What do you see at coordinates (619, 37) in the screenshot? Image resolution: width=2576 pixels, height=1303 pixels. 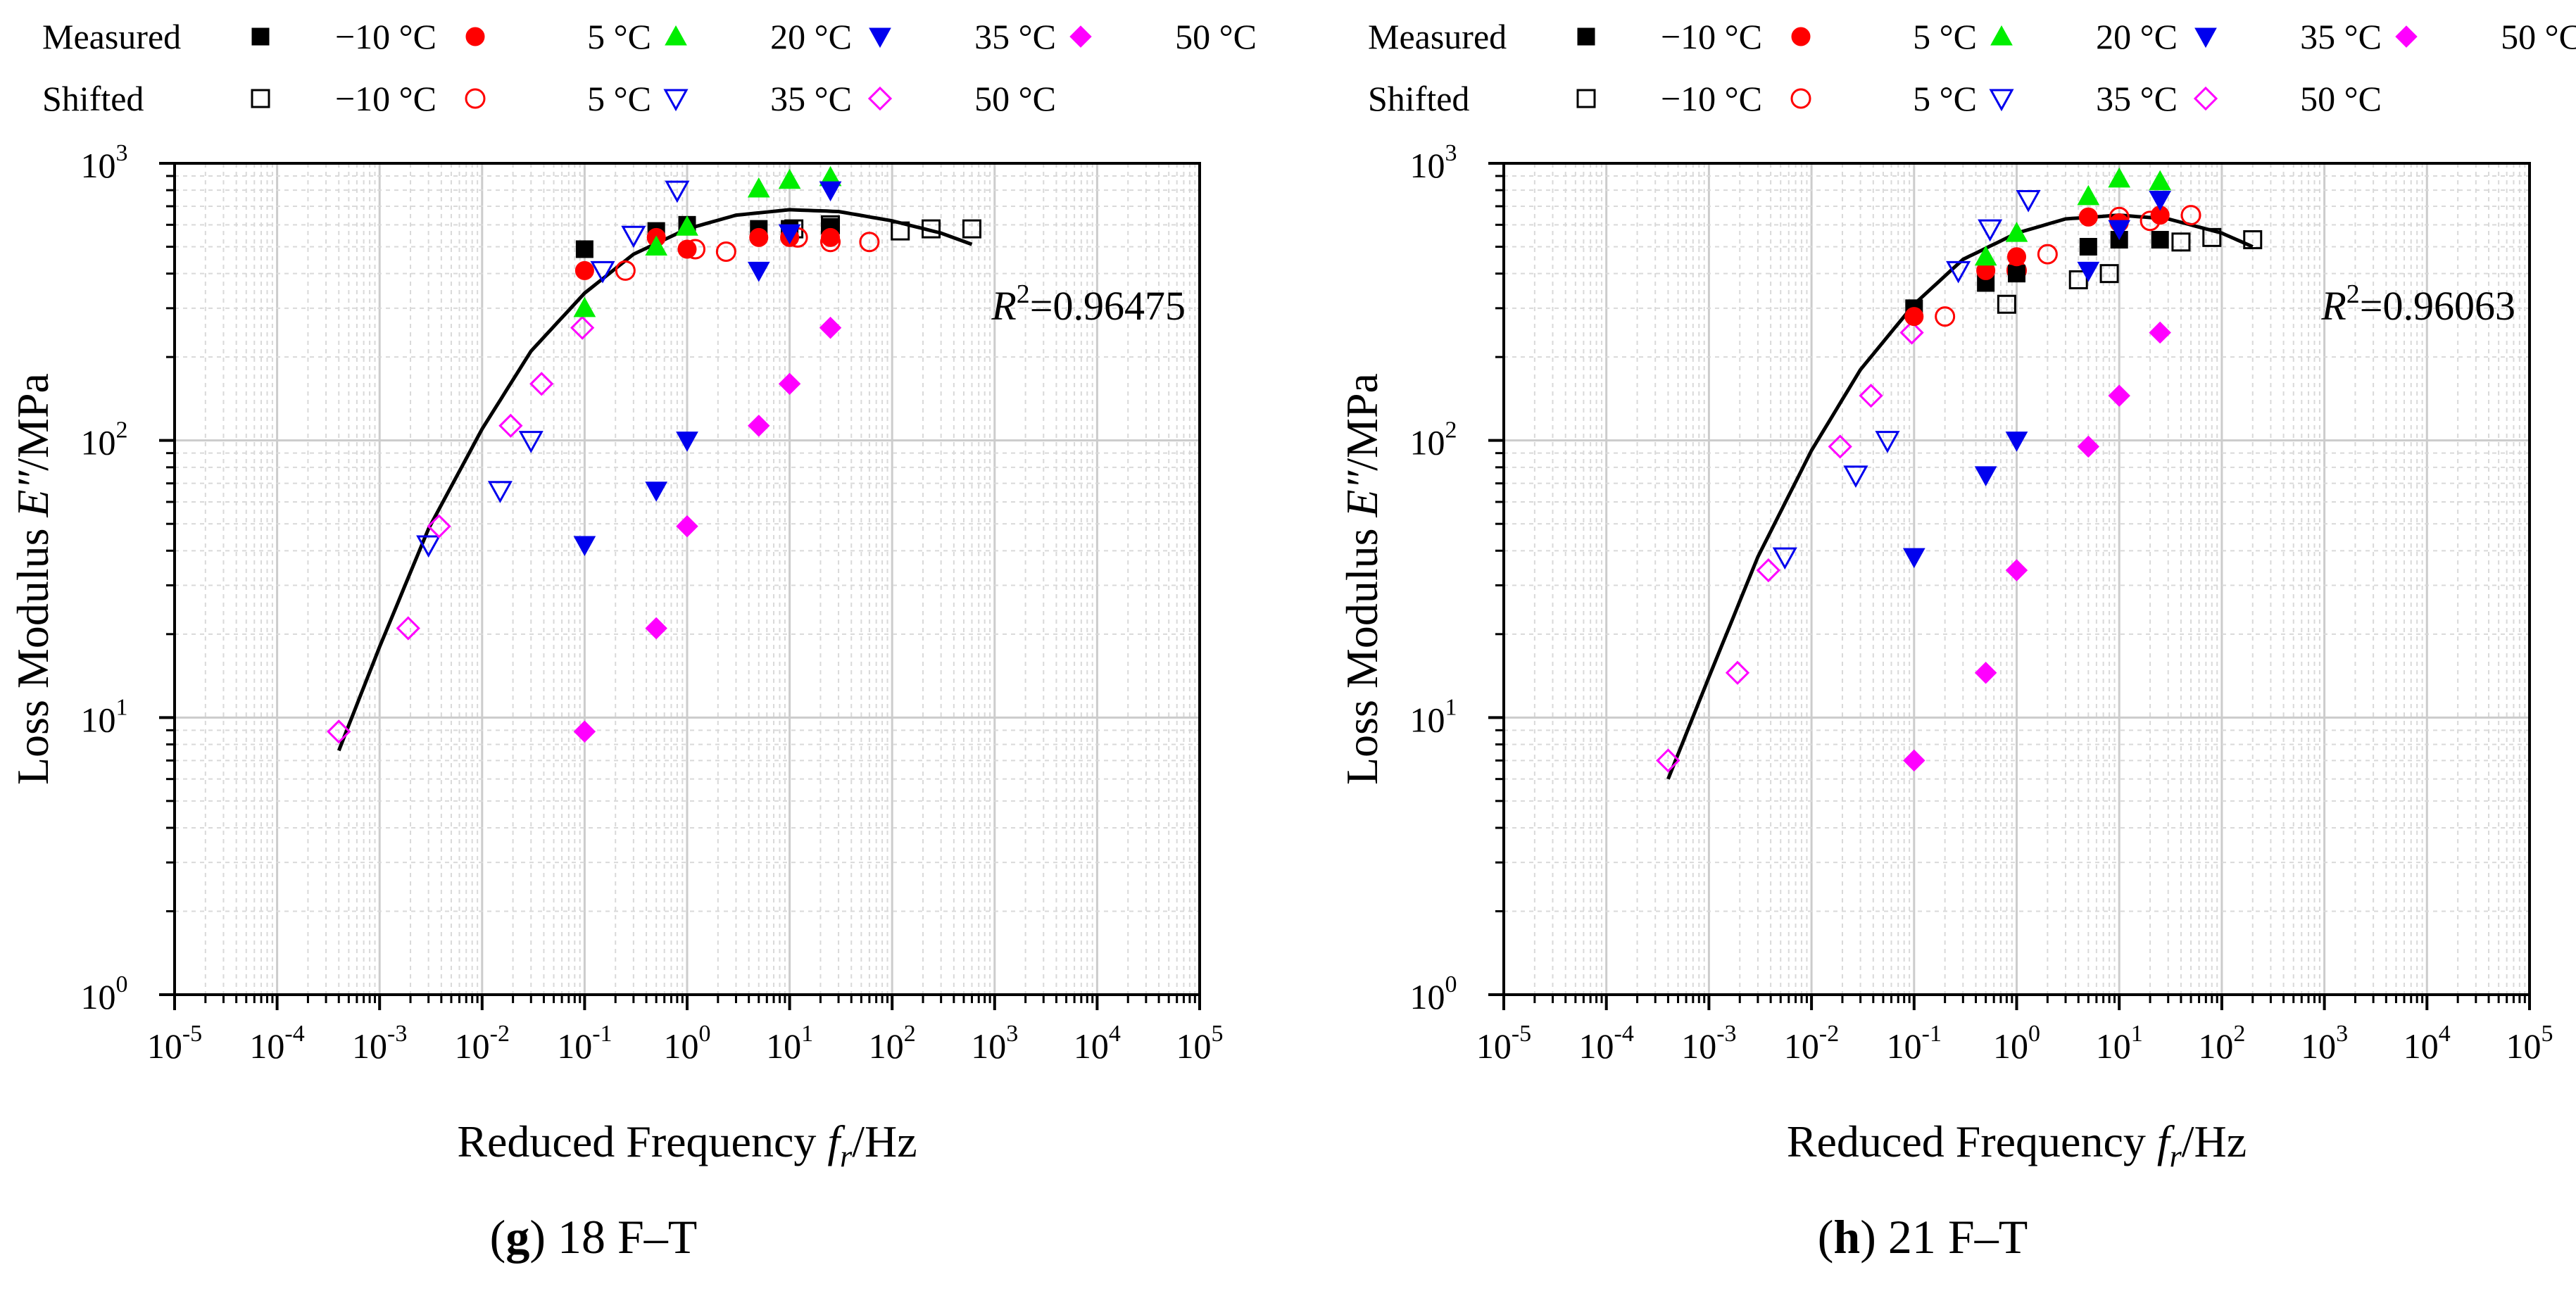 I see `legend-label-measured-p5: 5 °C` at bounding box center [619, 37].